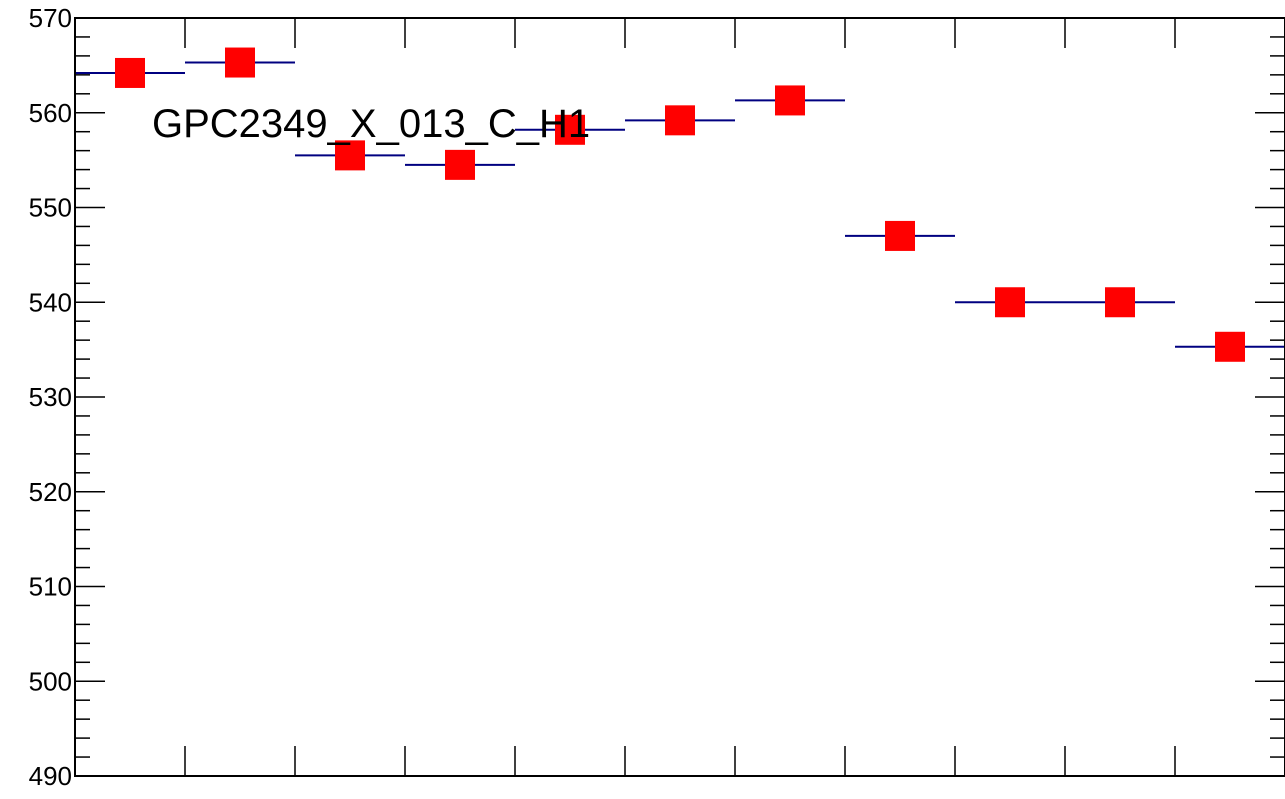 The width and height of the screenshot is (1285, 799). What do you see at coordinates (50, 208) in the screenshot?
I see `y-tick-label: 550` at bounding box center [50, 208].